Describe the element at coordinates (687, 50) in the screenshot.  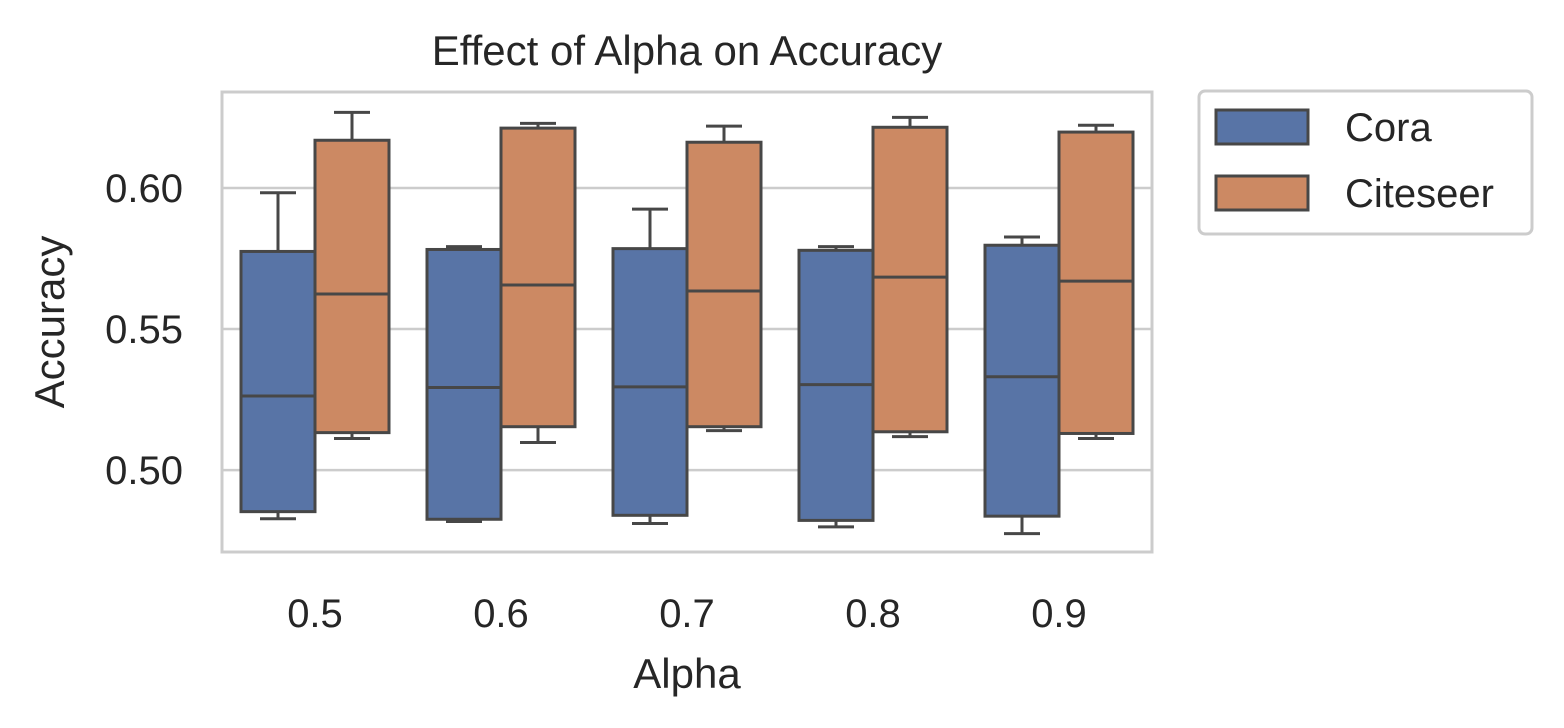
I see `chart-title: Effect of Alpha on Accuracy` at that location.